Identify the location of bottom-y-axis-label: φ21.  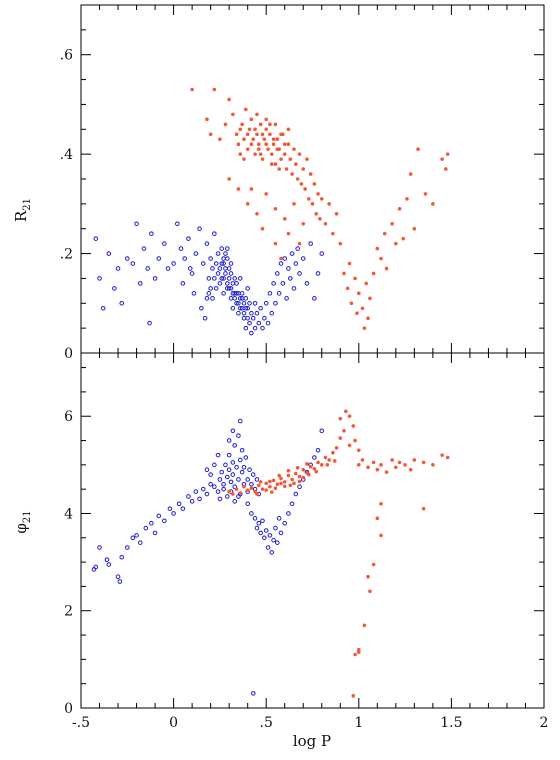
(22, 521).